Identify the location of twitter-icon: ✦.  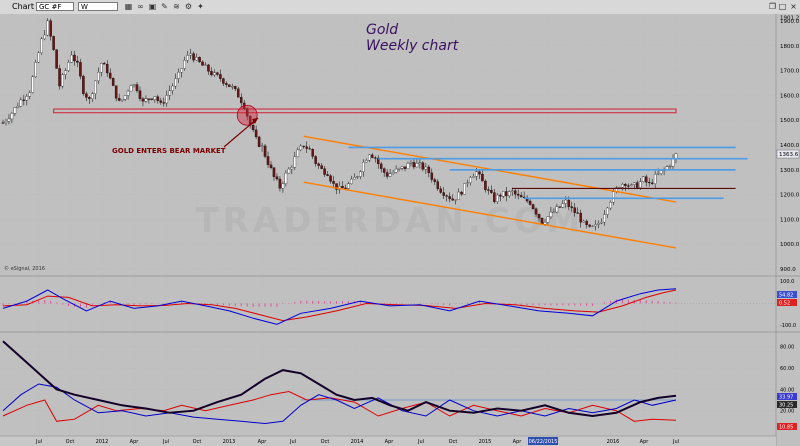
(200, 6).